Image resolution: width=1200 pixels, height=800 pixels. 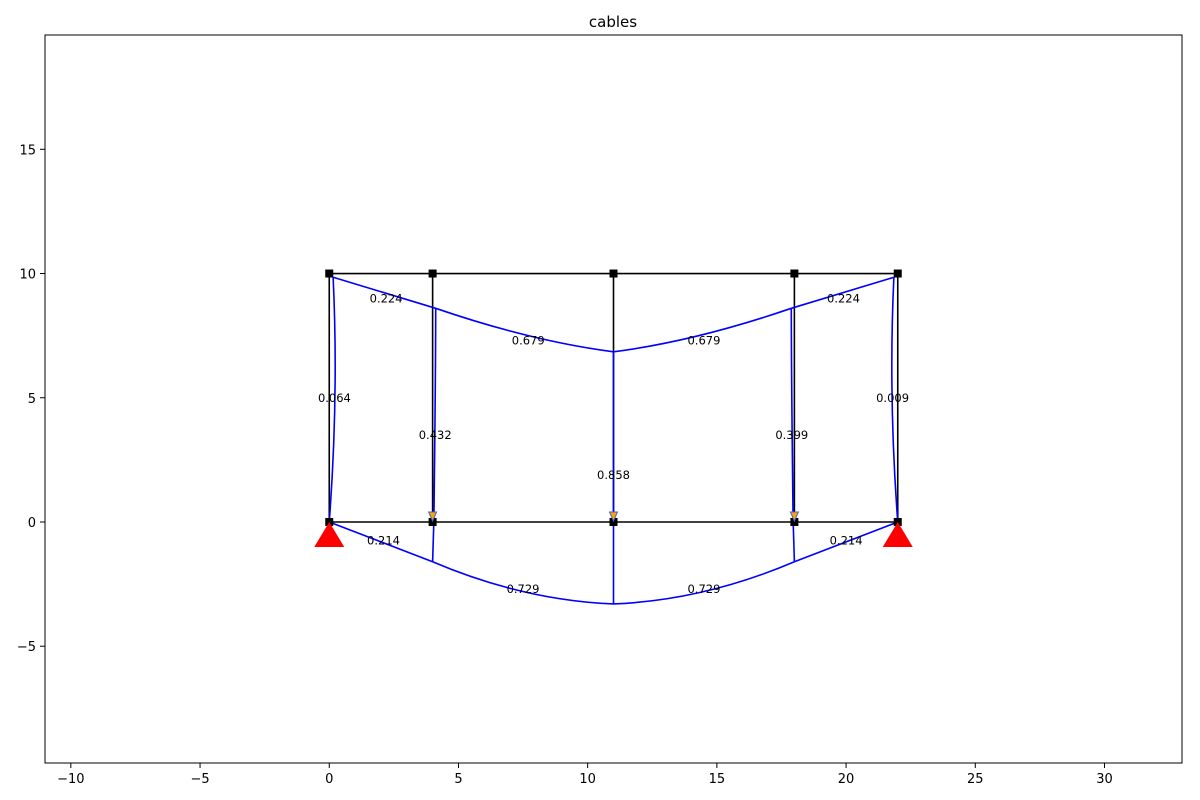 What do you see at coordinates (528, 341) in the screenshot?
I see `cable-label-6: 0.679` at bounding box center [528, 341].